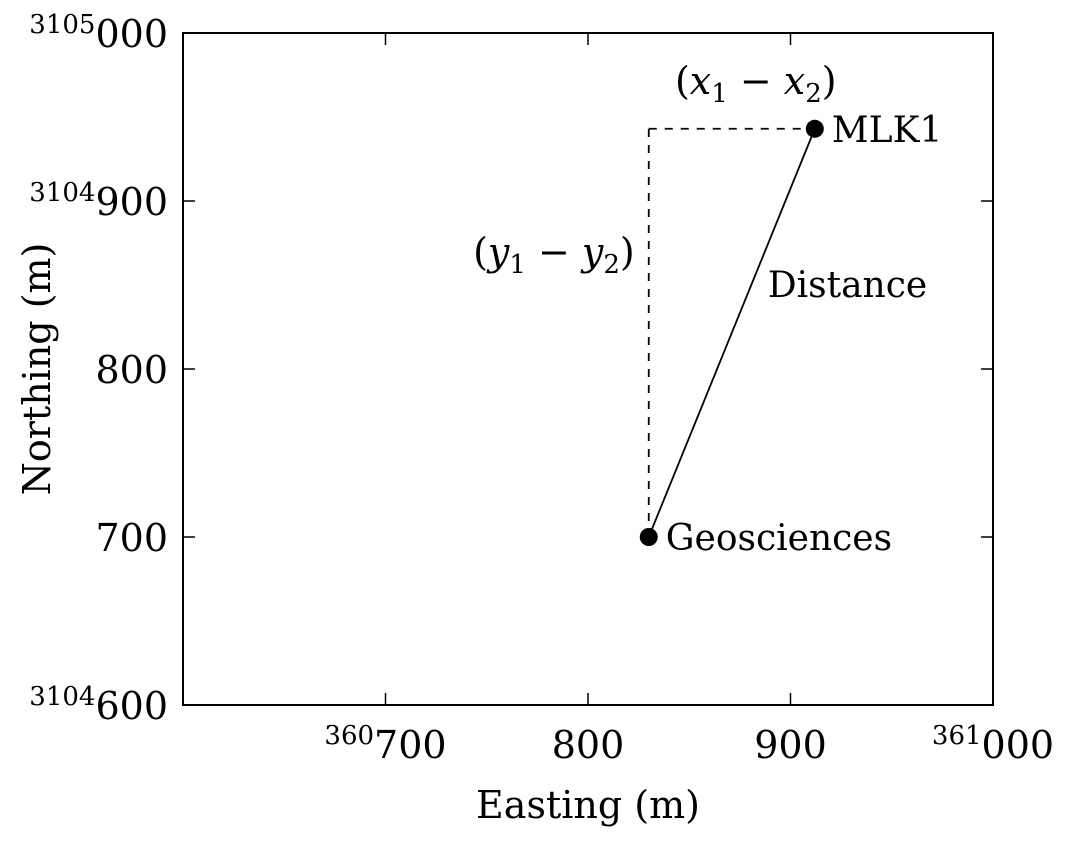 The height and width of the screenshot is (845, 1069). I want to click on y-tick-label-4: 3105000, so click(98, 33).